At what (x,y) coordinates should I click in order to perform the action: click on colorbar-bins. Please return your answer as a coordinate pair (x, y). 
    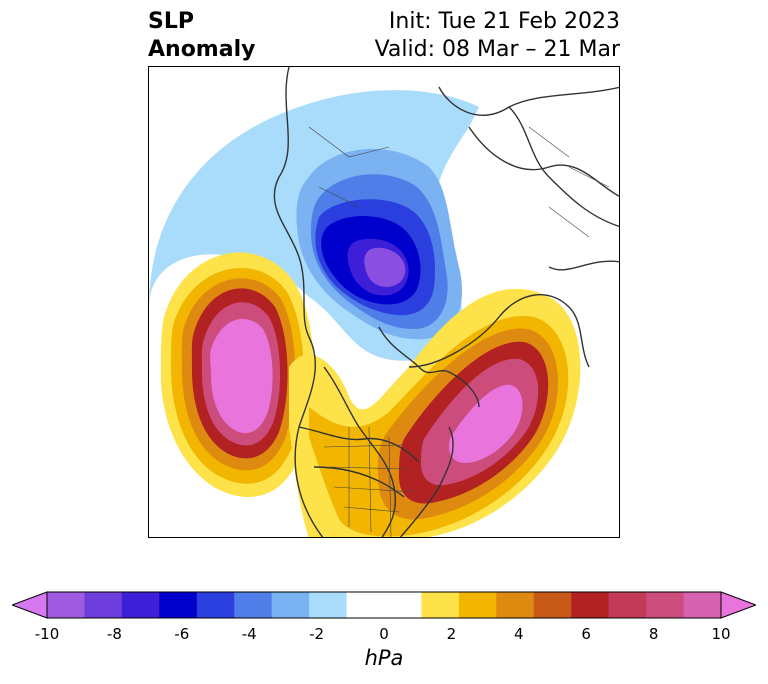
    Looking at the image, I should click on (384, 605).